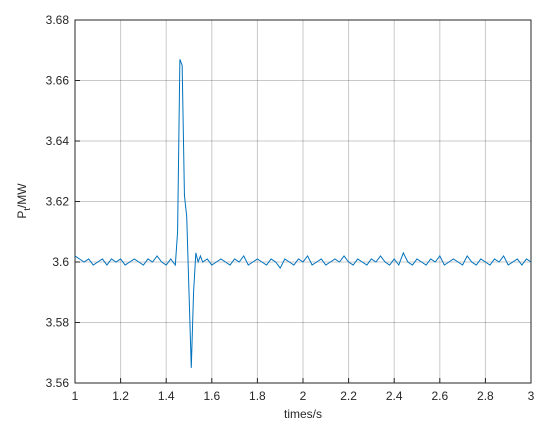  What do you see at coordinates (27, 209) in the screenshot?
I see `y-label-sub: t` at bounding box center [27, 209].